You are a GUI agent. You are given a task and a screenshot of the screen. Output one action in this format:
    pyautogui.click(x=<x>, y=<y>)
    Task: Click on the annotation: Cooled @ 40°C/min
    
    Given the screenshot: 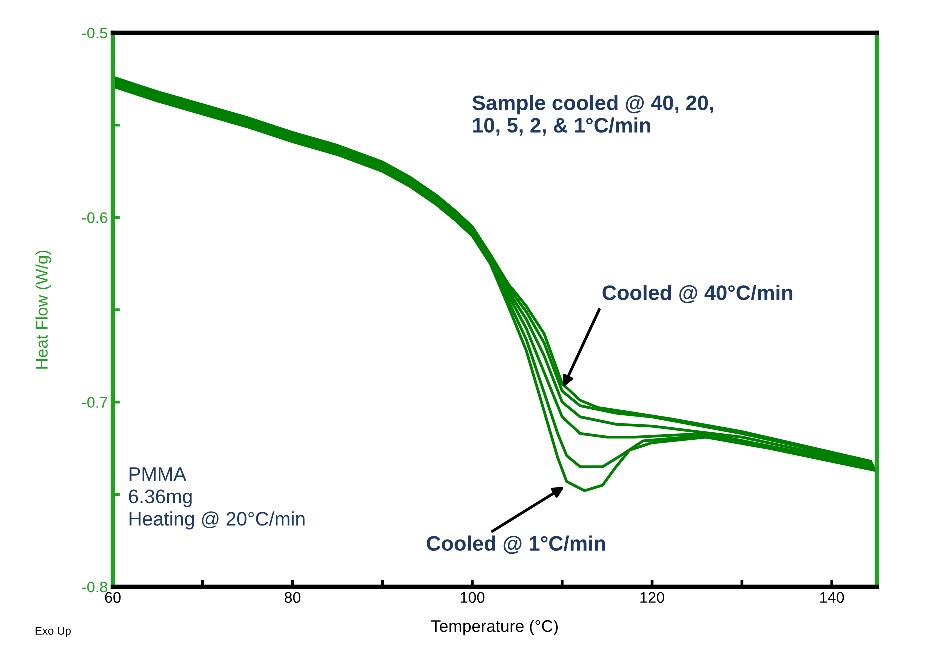 What is the action you would take?
    pyautogui.click(x=697, y=294)
    